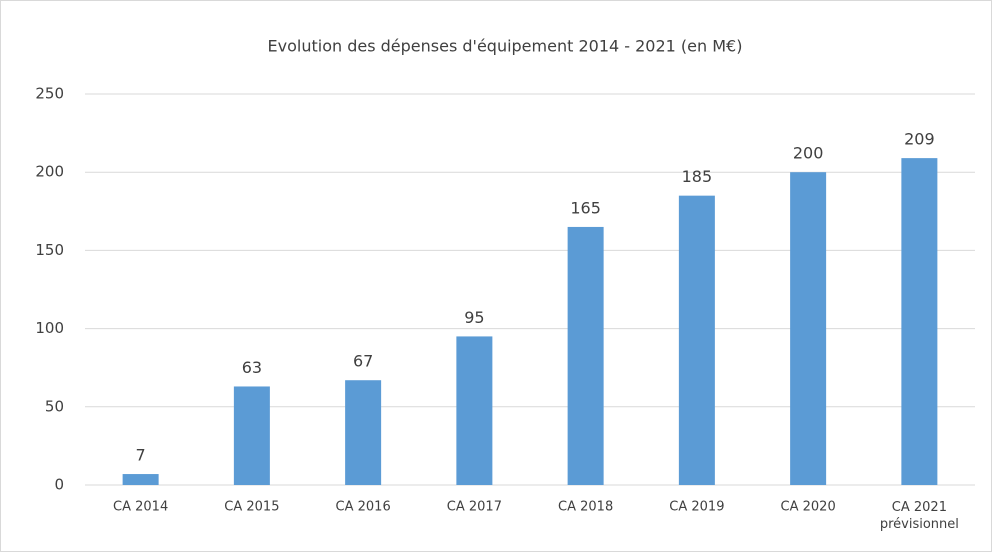  What do you see at coordinates (919, 139) in the screenshot?
I see `data-label: 209` at bounding box center [919, 139].